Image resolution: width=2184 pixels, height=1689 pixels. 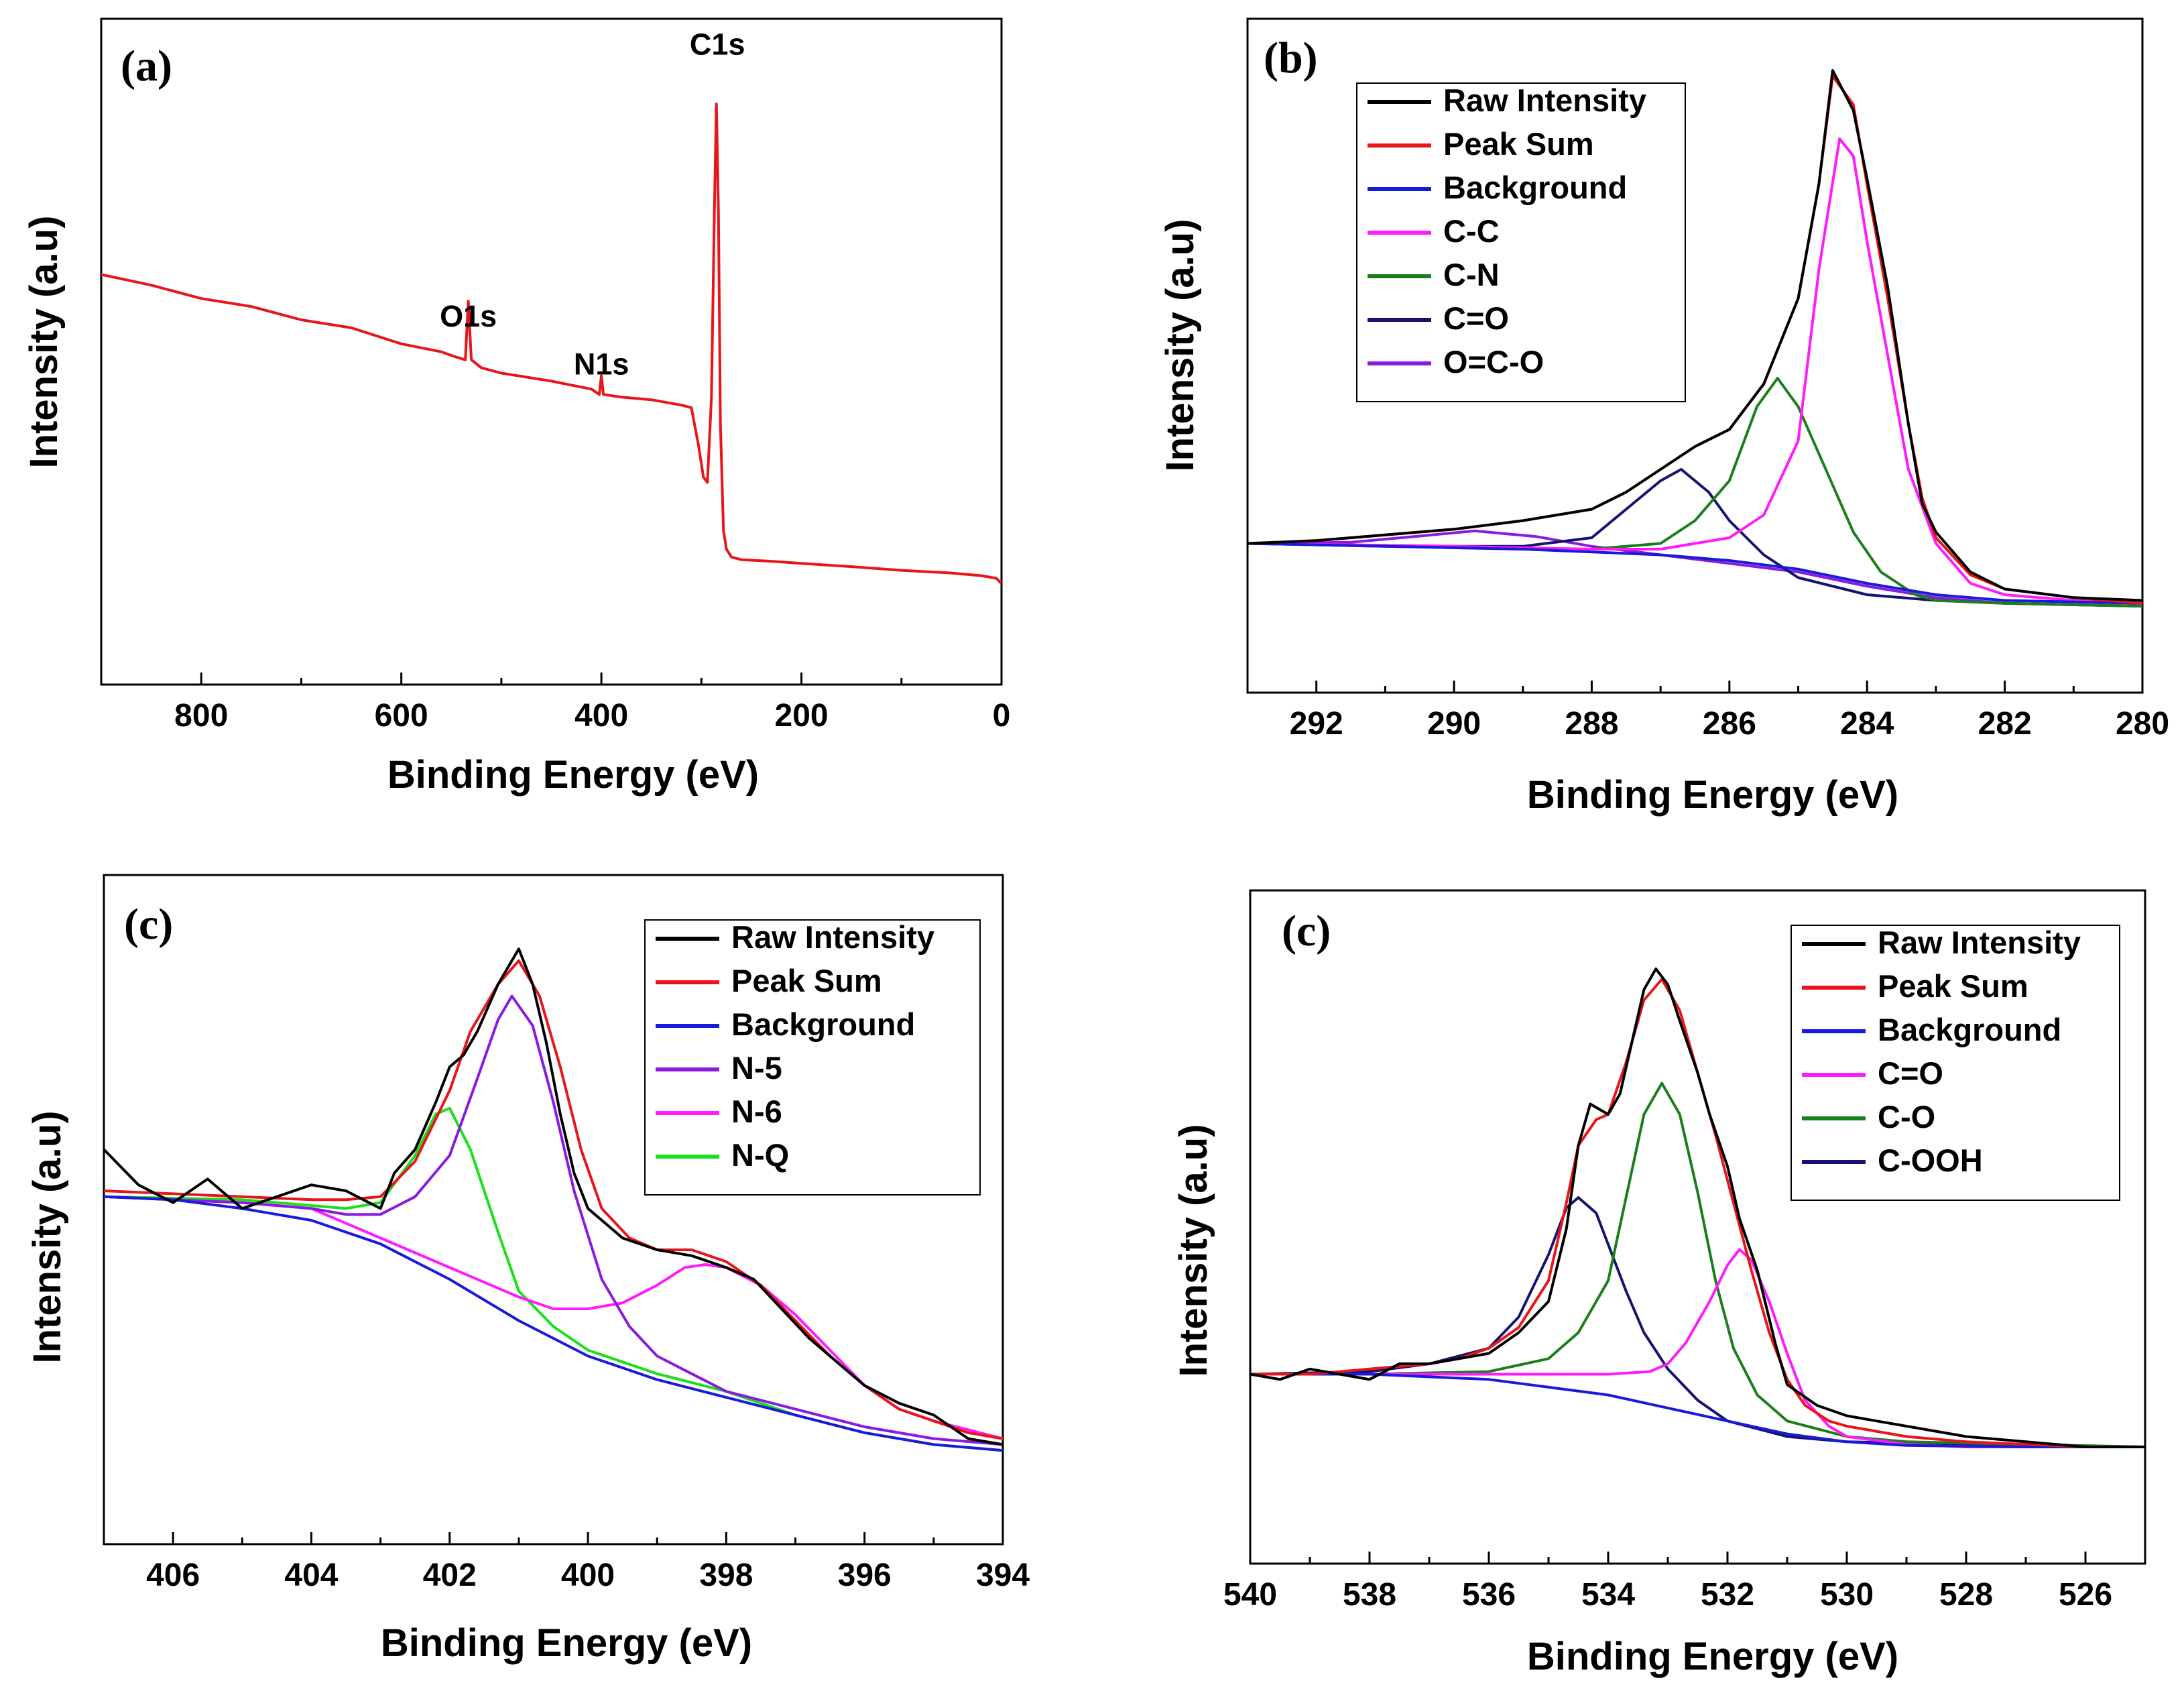 I want to click on panel-a-label: (a), so click(x=146, y=66).